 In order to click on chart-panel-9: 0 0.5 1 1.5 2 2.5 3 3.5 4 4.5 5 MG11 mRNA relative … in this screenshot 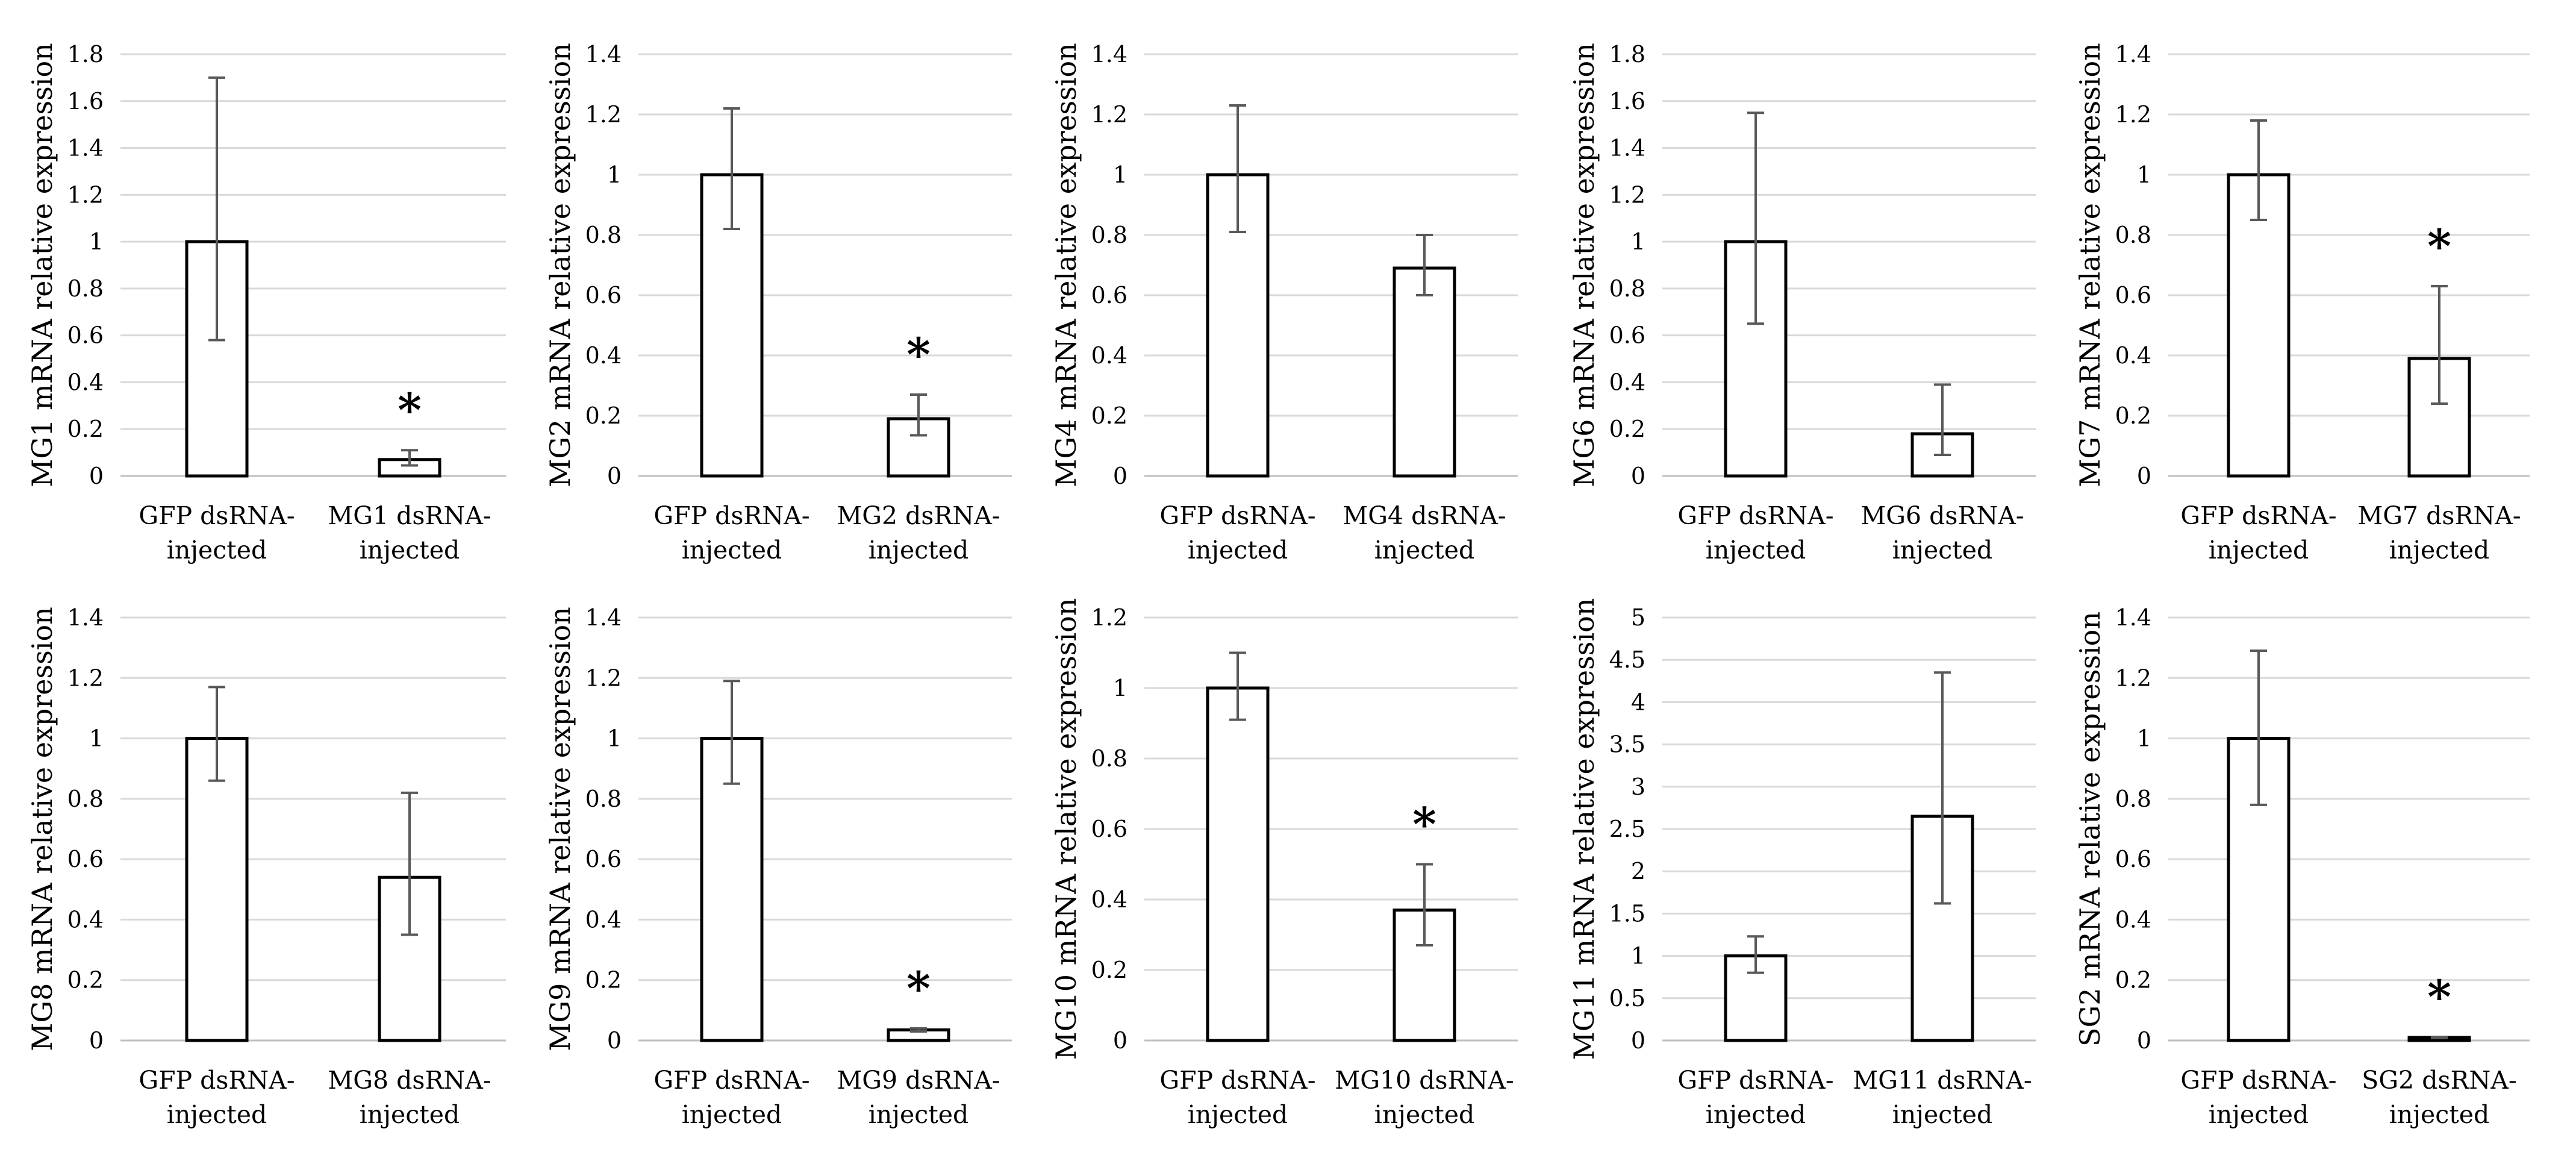, I will do `click(1802, 864)`.